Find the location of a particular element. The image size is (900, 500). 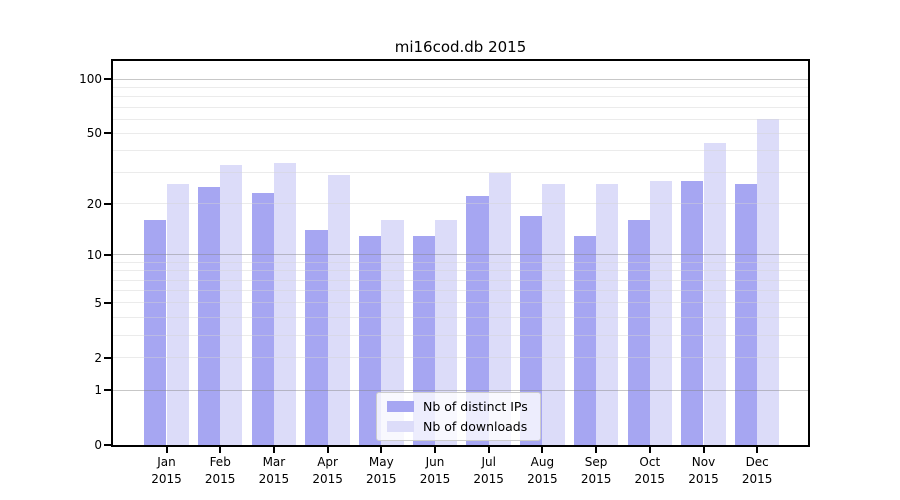

bar-distinct-ips-jan is located at coordinates (155, 332).